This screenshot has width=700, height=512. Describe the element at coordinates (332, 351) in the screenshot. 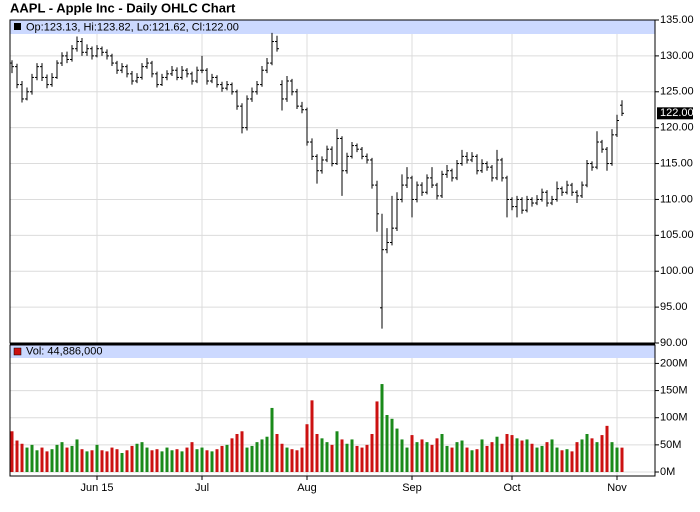

I see `volume-header-band` at that location.